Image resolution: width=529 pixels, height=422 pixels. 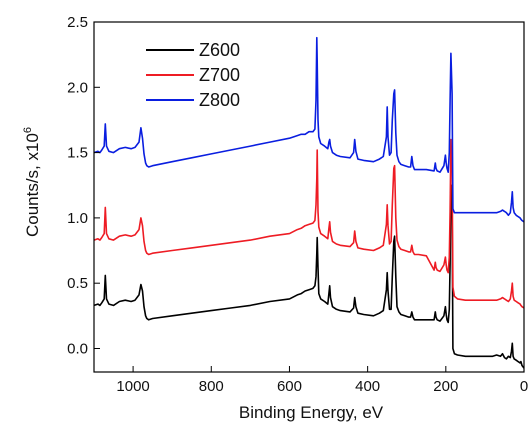 What do you see at coordinates (219, 75) in the screenshot?
I see `legend-label-z700: Z700` at bounding box center [219, 75].